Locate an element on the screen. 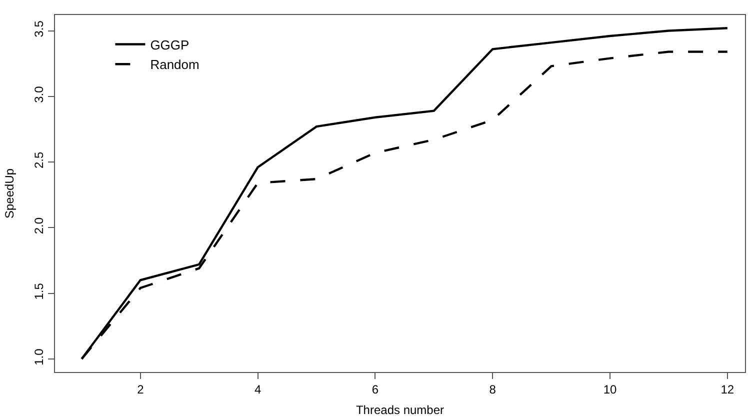 Image resolution: width=748 pixels, height=417 pixels. x-tick-label: 12 is located at coordinates (727, 389).